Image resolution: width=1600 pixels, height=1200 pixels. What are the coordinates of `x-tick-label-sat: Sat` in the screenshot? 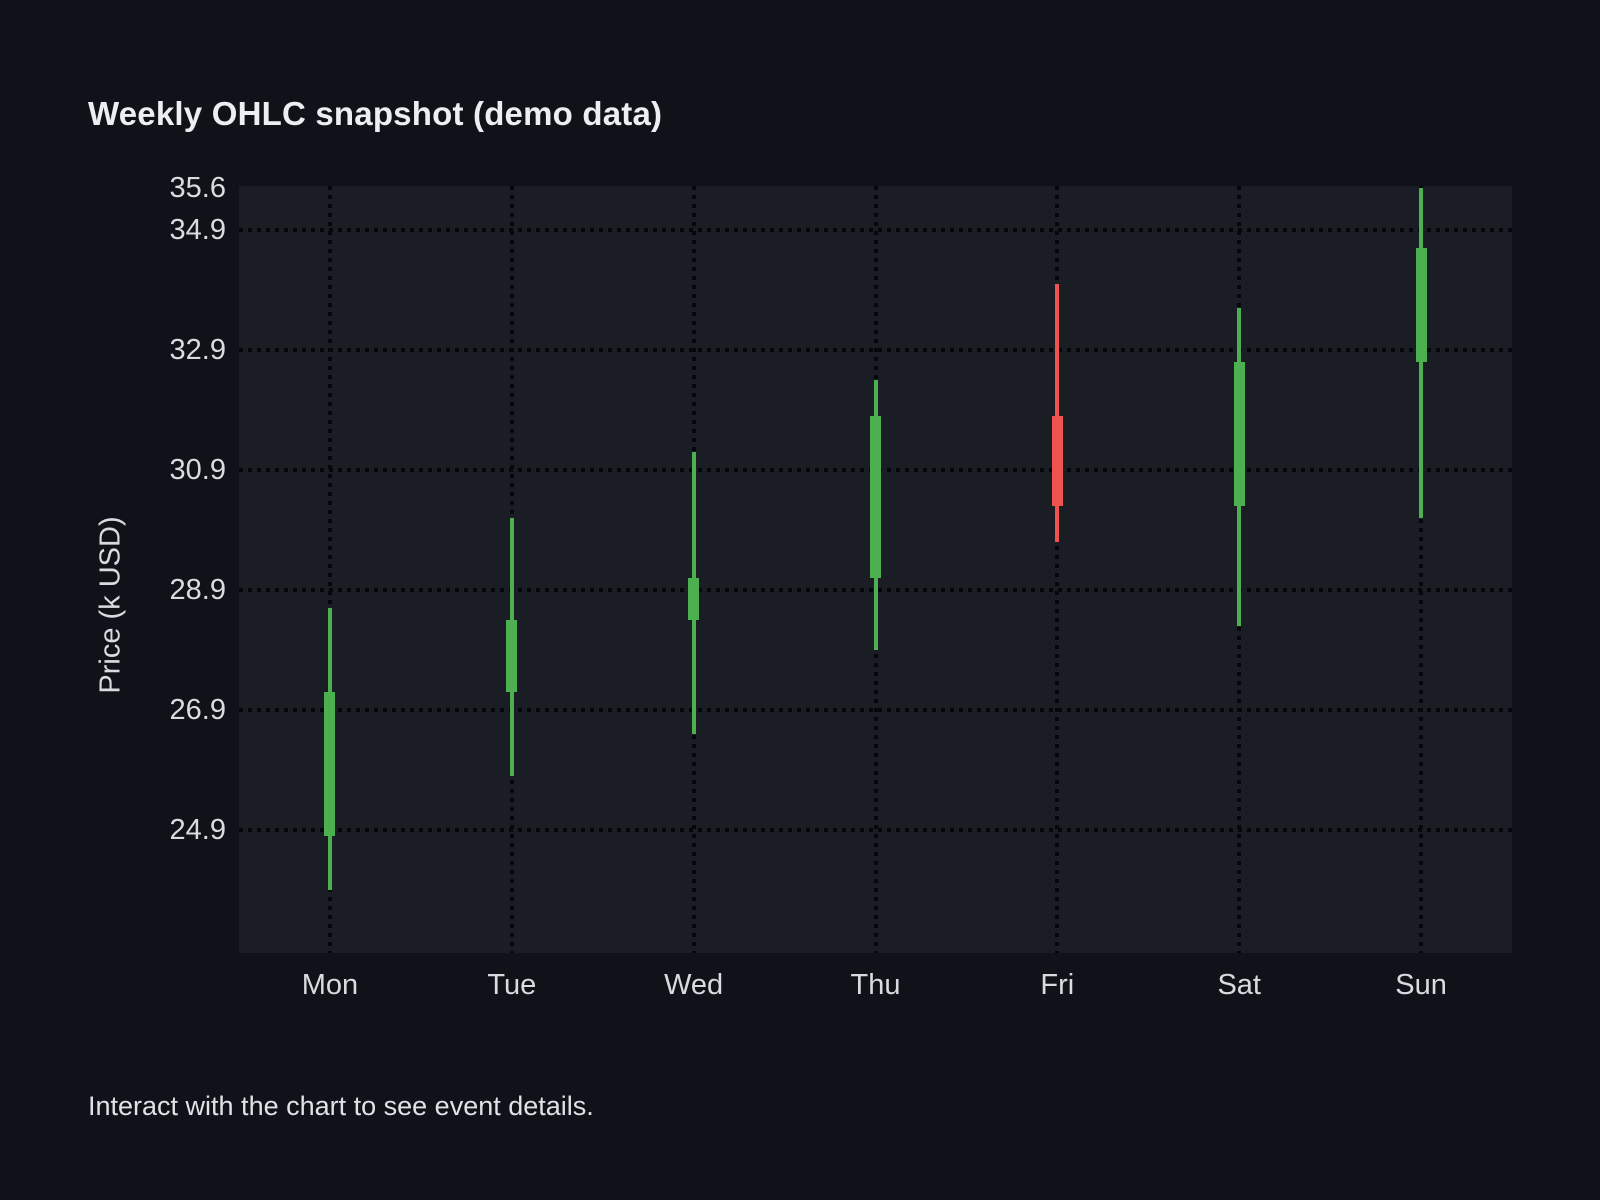 It's located at (1239, 985).